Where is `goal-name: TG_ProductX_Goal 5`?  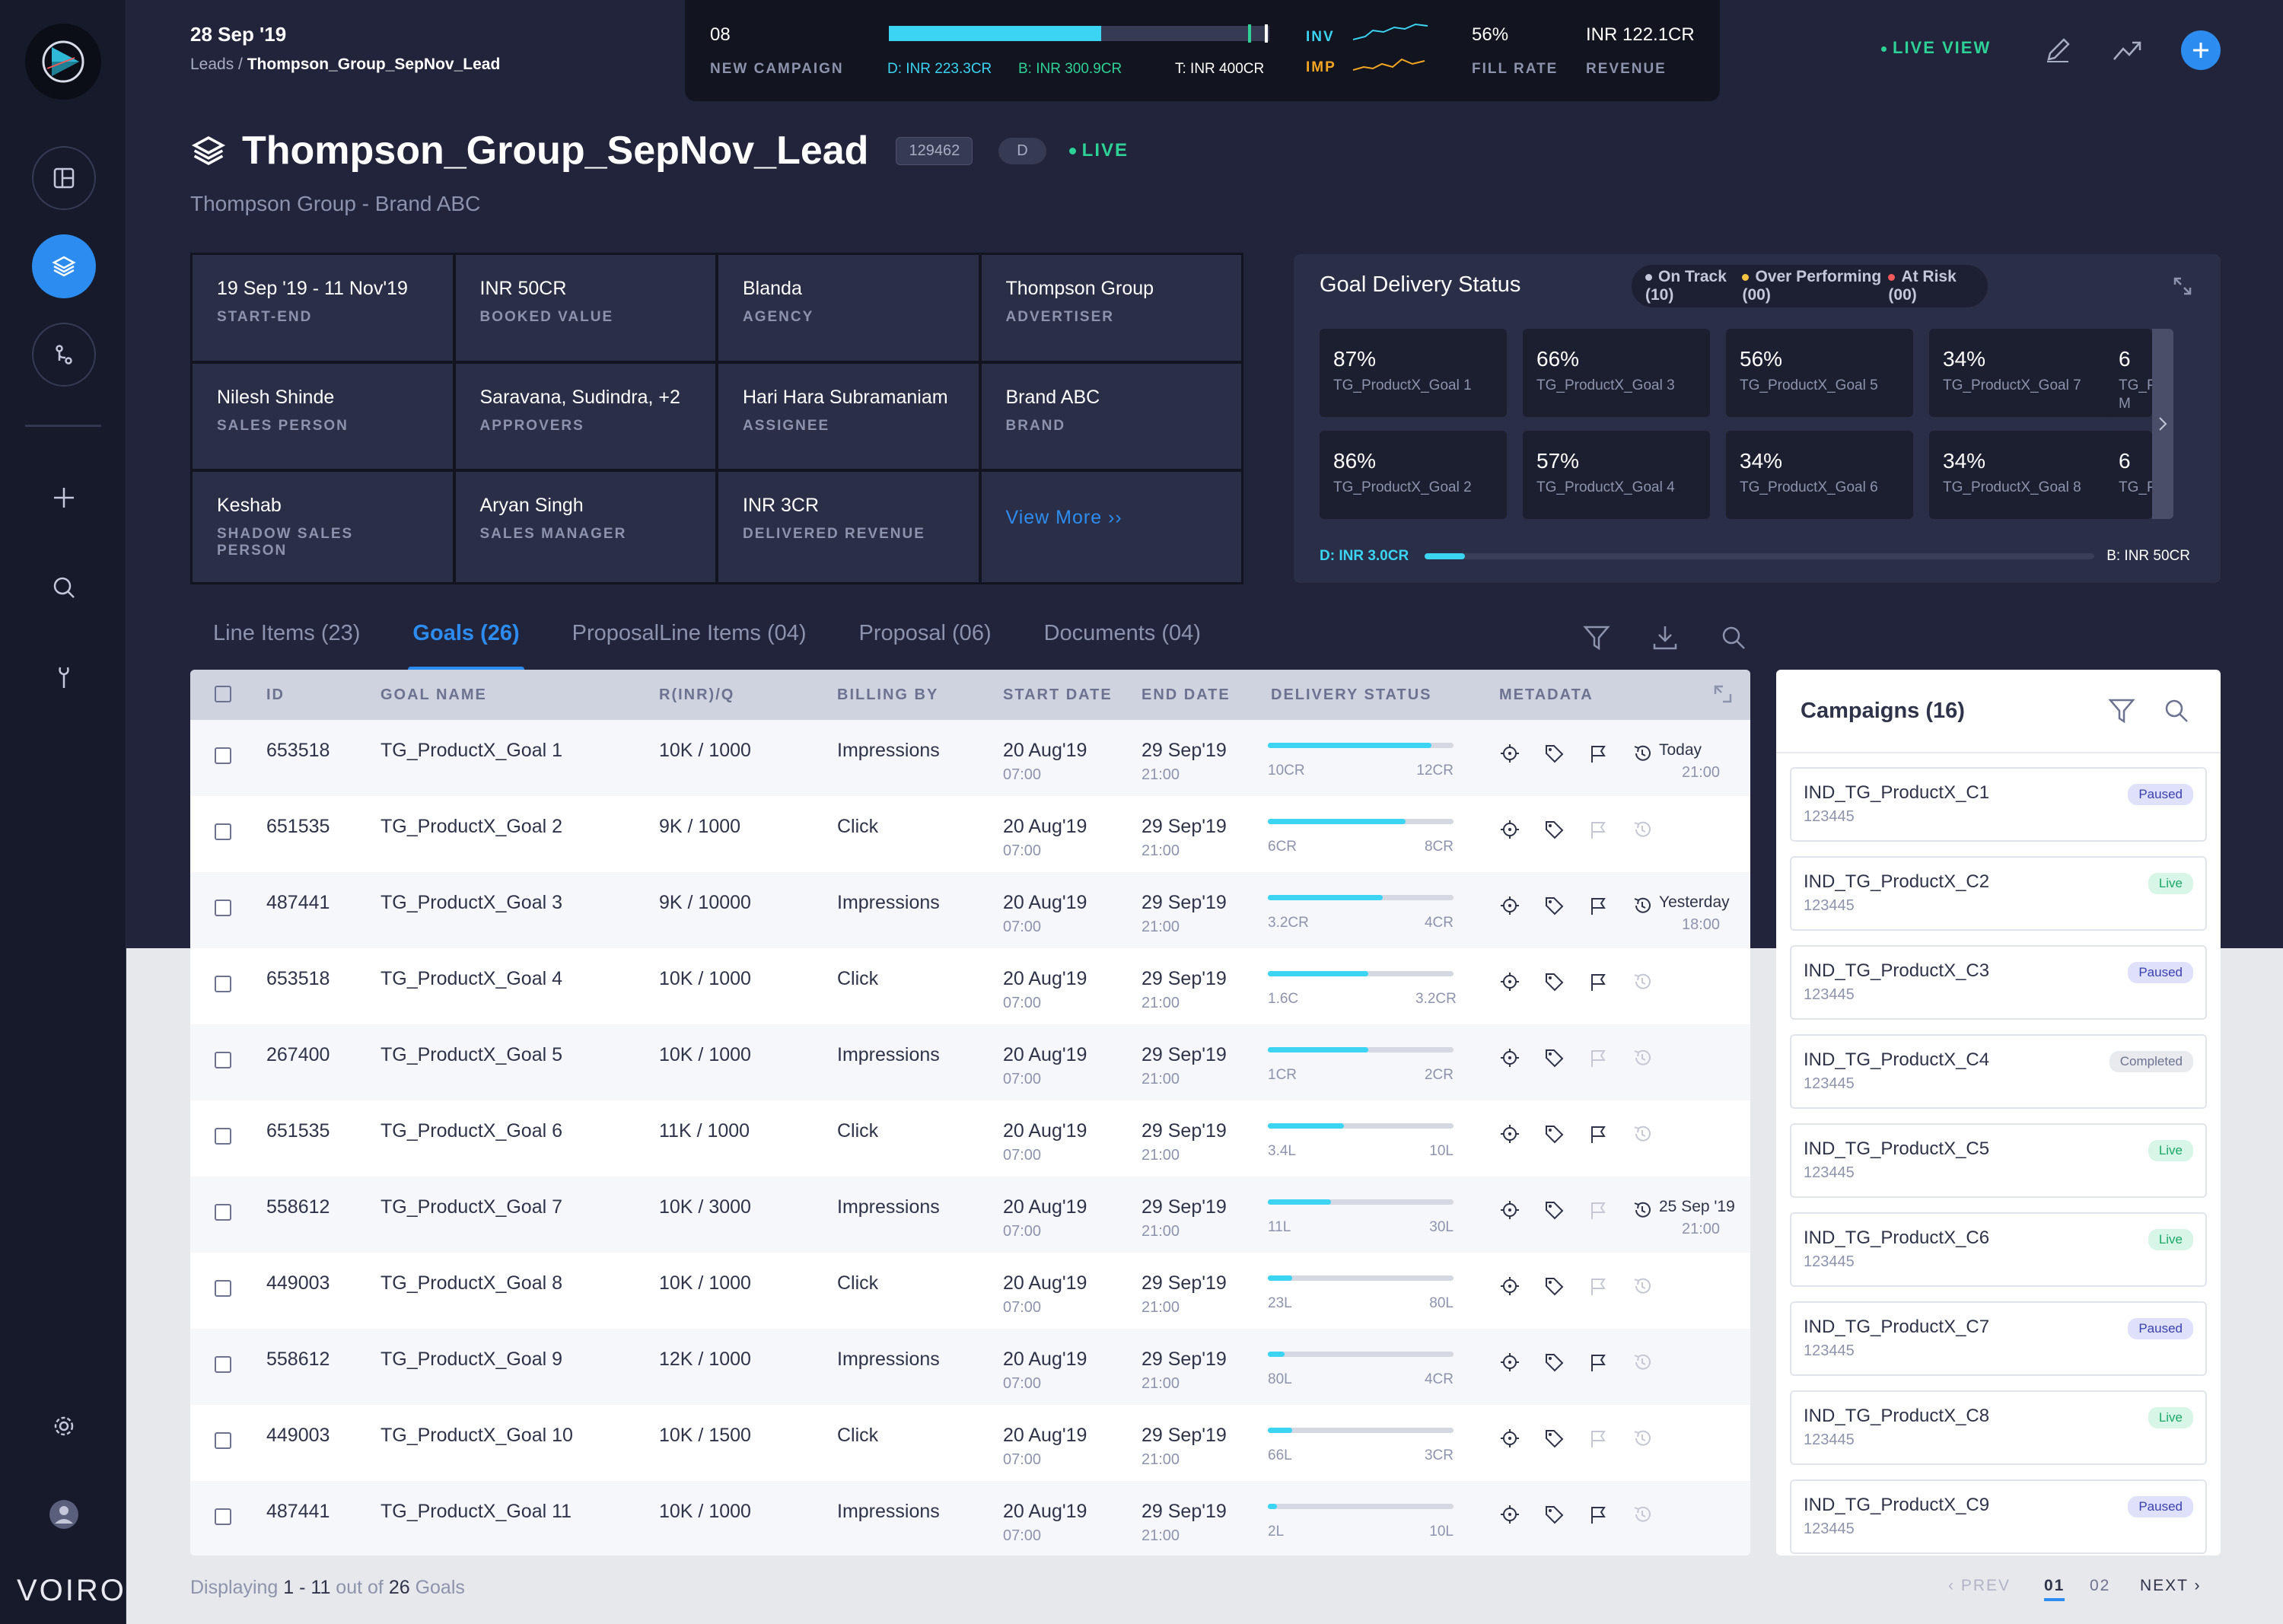
goal-name: TG_ProductX_Goal 5 is located at coordinates (471, 1054).